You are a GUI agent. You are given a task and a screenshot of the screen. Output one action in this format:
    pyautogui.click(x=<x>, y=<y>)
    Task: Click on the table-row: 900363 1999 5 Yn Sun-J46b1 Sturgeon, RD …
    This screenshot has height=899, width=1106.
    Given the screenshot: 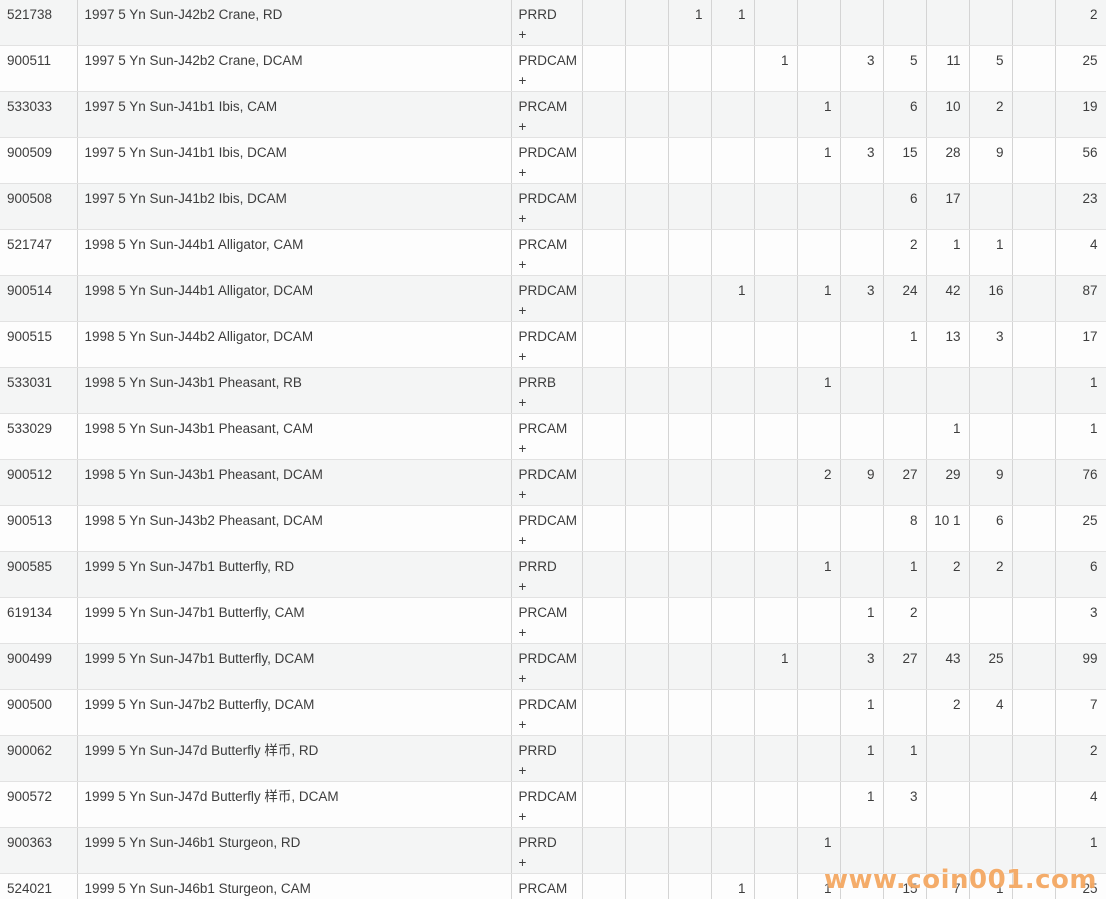 What is the action you would take?
    pyautogui.click(x=553, y=850)
    